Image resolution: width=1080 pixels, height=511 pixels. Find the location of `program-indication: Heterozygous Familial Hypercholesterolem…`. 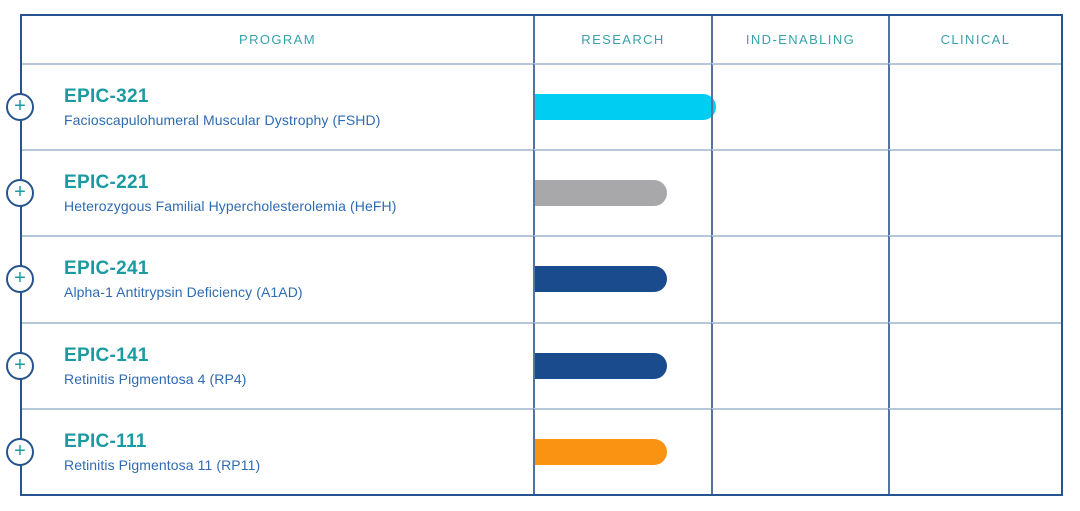

program-indication: Heterozygous Familial Hypercholesterolem… is located at coordinates (230, 206).